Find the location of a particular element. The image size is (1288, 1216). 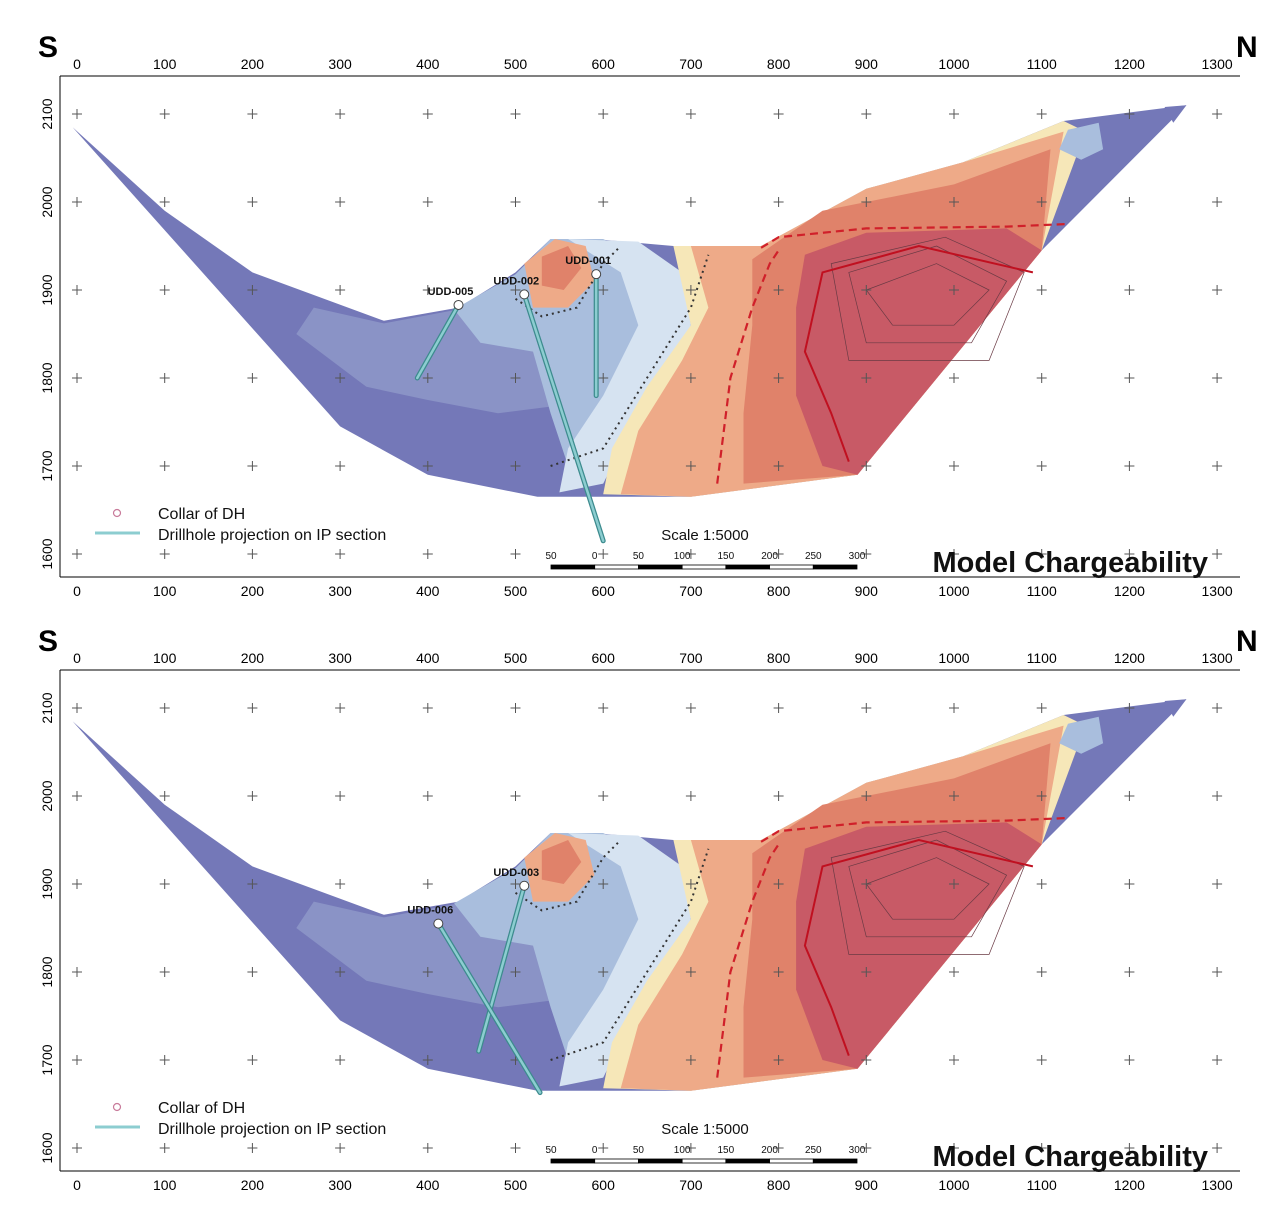

x-tick-top-label: 100 is located at coordinates (165, 64).